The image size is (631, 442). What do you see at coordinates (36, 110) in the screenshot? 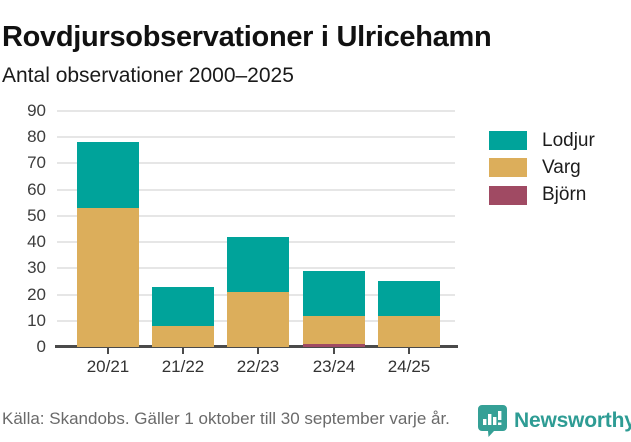
I see `y-tick-label-90: 90` at bounding box center [36, 110].